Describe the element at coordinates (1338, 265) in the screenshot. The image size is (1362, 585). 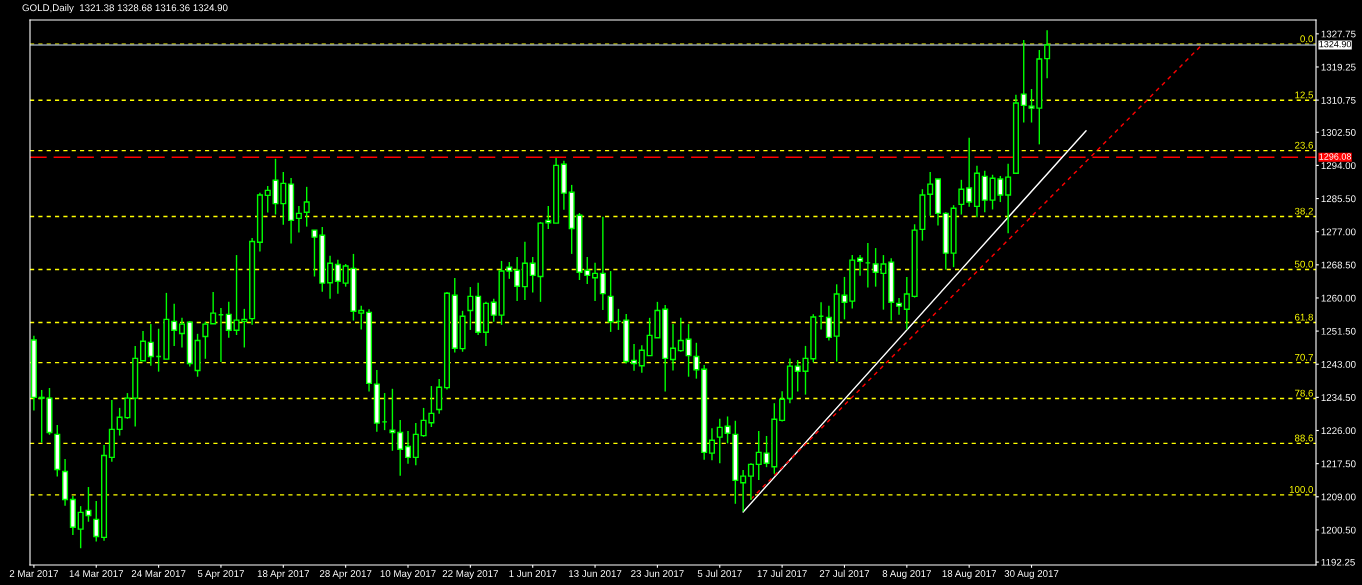
I see `y-tick-label: 1268.50` at that location.